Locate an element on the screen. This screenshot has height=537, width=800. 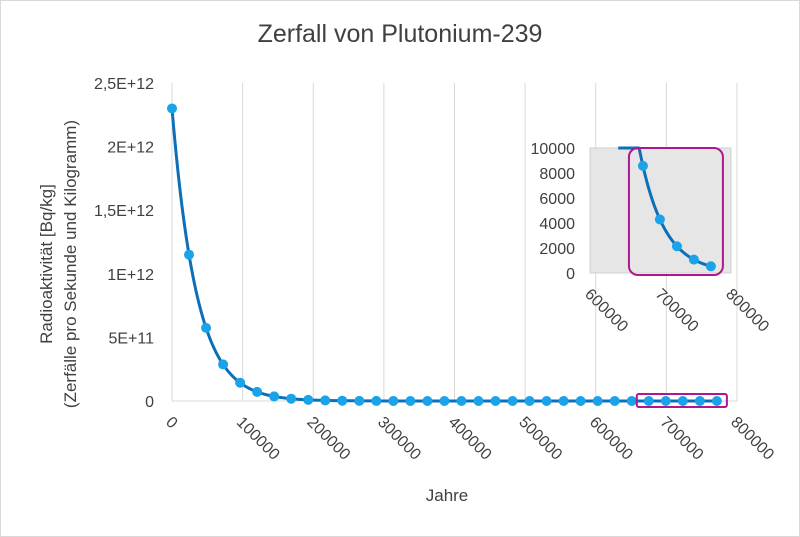
inset-highlight-rect is located at coordinates (675, 211).